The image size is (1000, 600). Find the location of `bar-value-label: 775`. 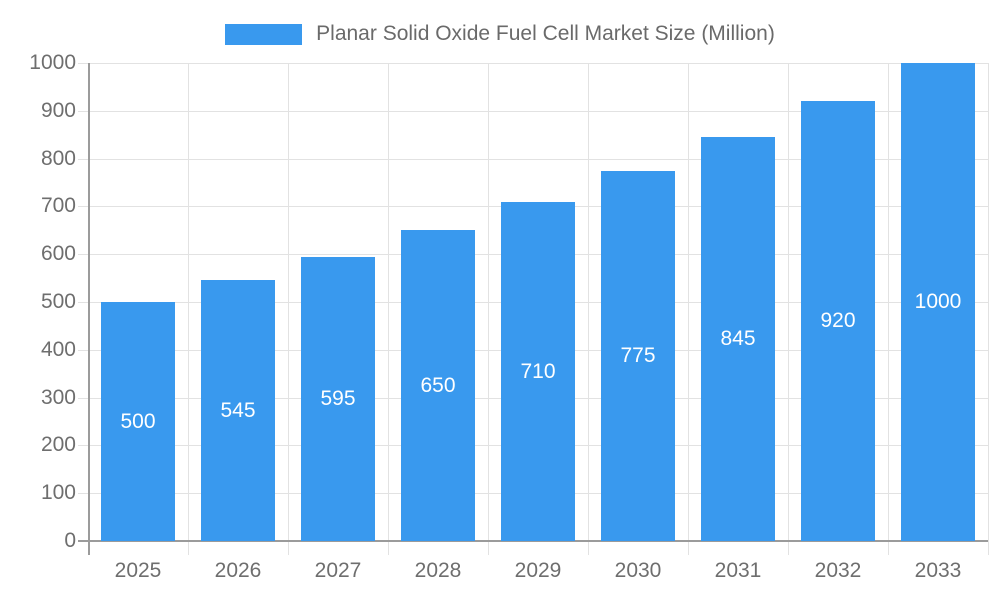

bar-value-label: 775 is located at coordinates (638, 355).